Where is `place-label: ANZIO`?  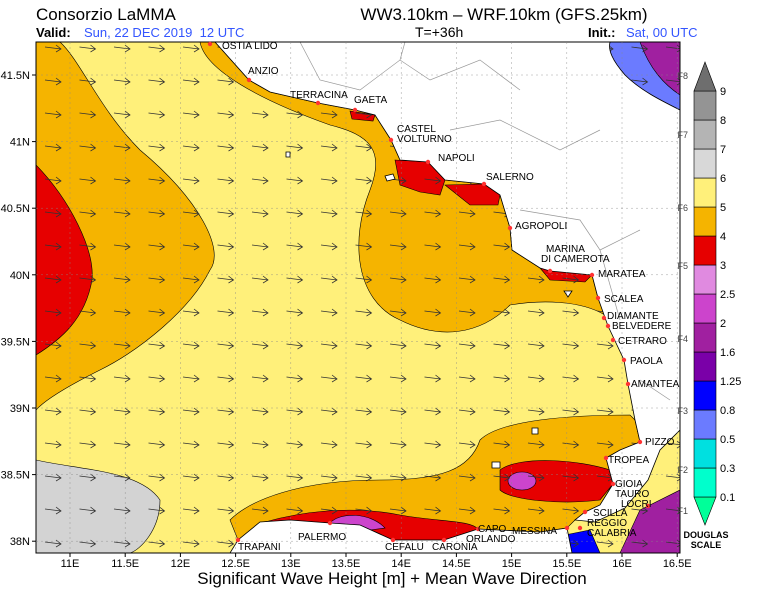
place-label: ANZIO is located at coordinates (263, 71).